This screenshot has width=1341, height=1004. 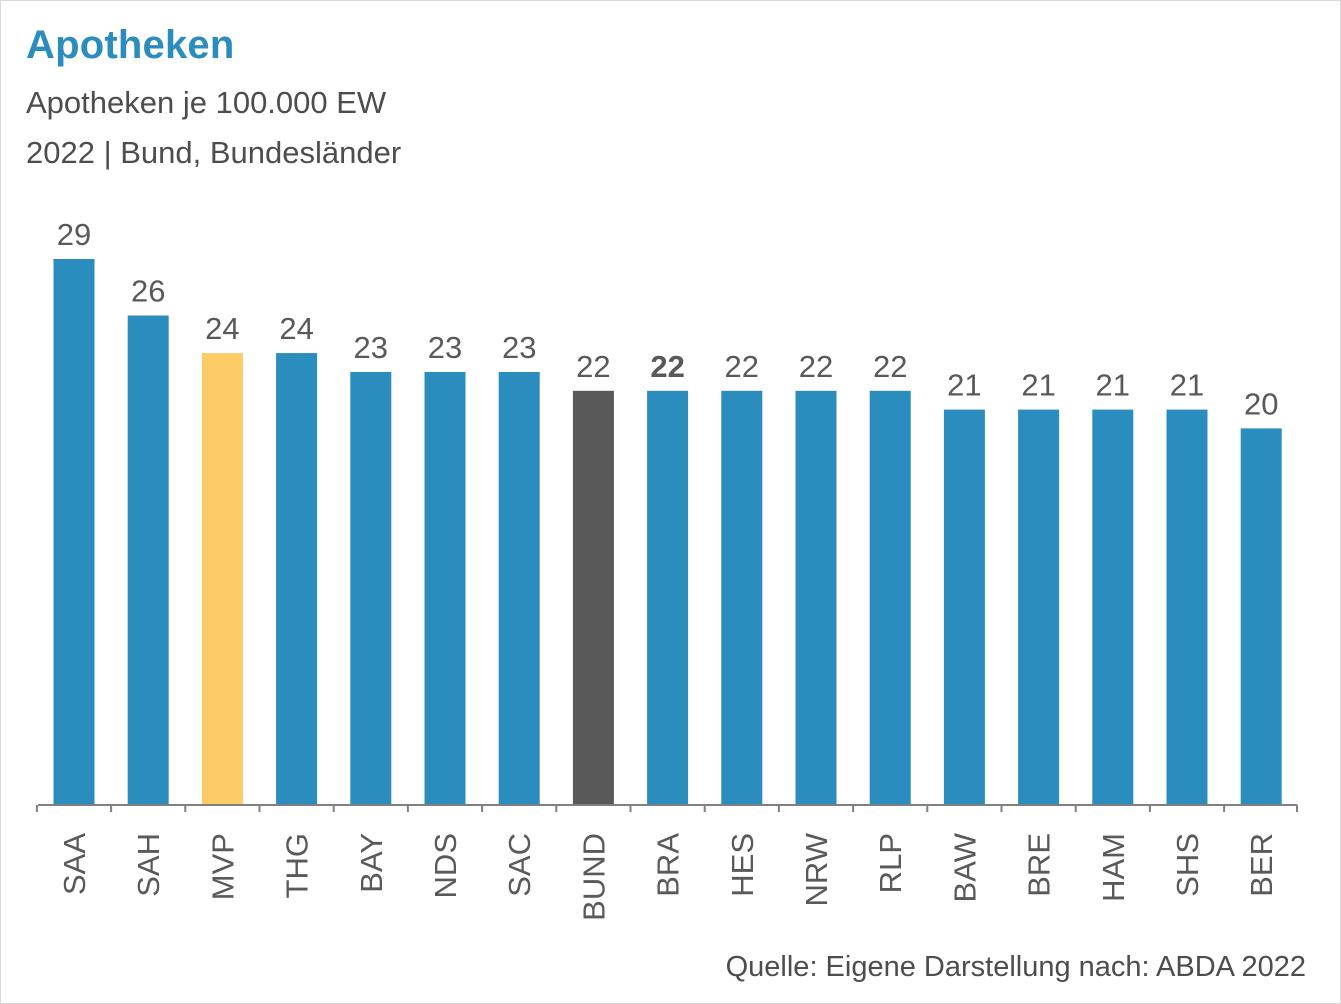 I want to click on bar-mvp, so click(x=222, y=579).